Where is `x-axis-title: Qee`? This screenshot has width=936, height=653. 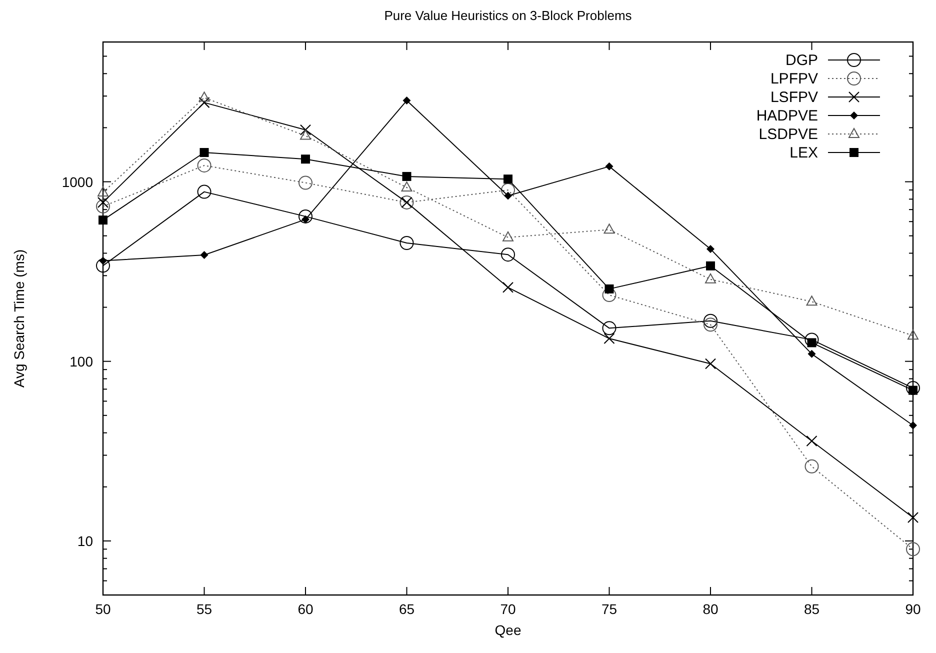 x-axis-title: Qee is located at coordinates (508, 630).